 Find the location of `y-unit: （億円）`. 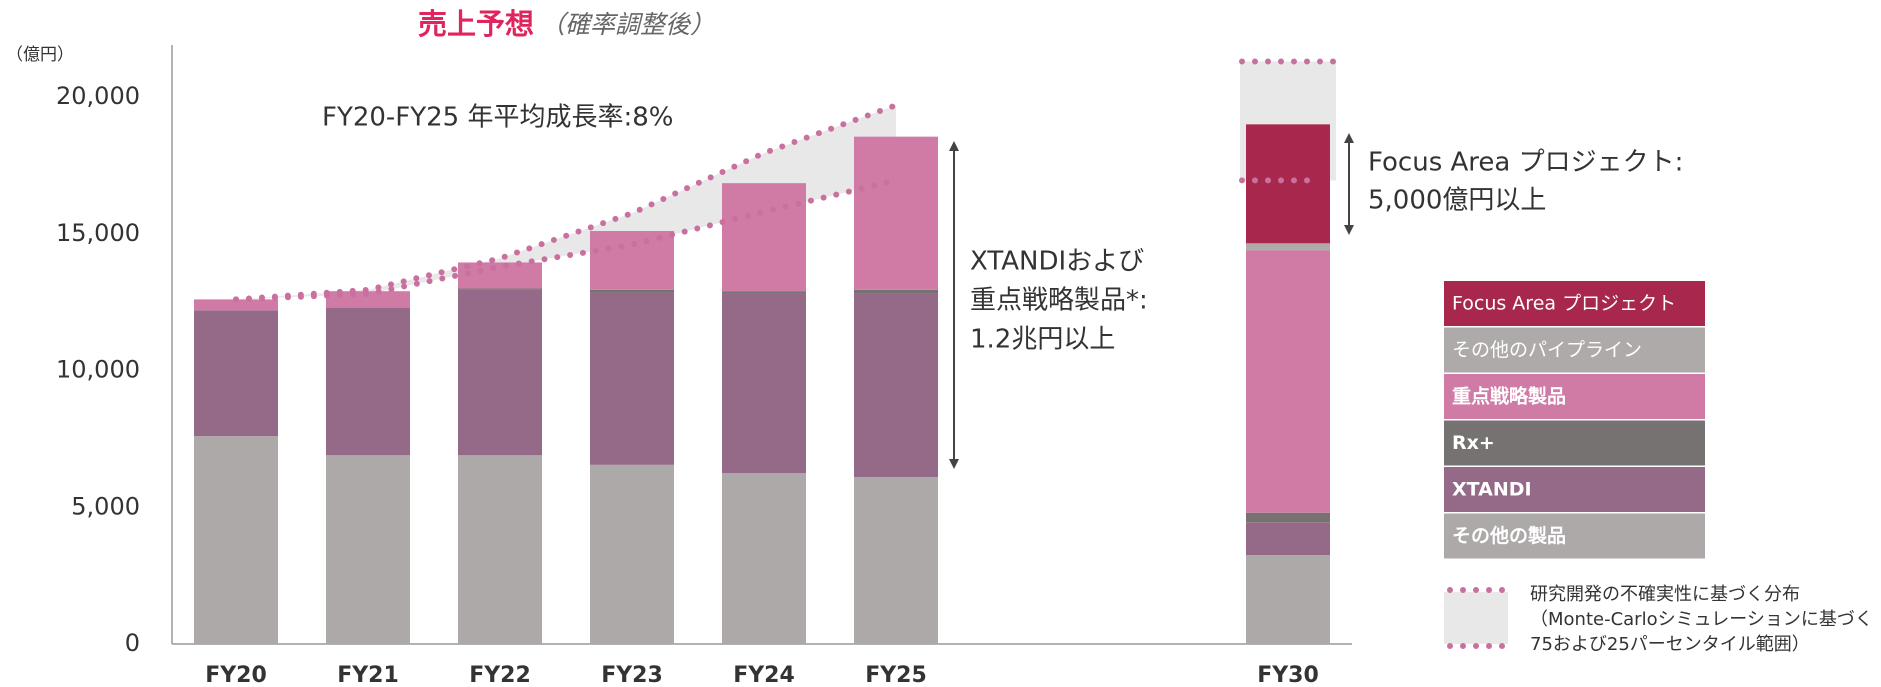

y-unit: （億円） is located at coordinates (40, 55).